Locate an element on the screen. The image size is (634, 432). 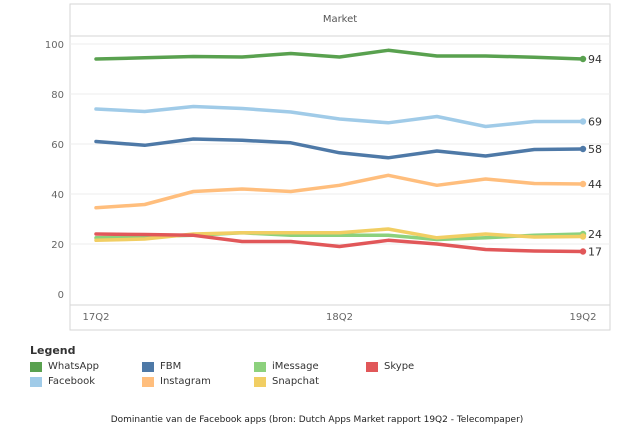
y-axis-ticks: 0 20 40 60 80 100 is located at coordinates (54, 170).